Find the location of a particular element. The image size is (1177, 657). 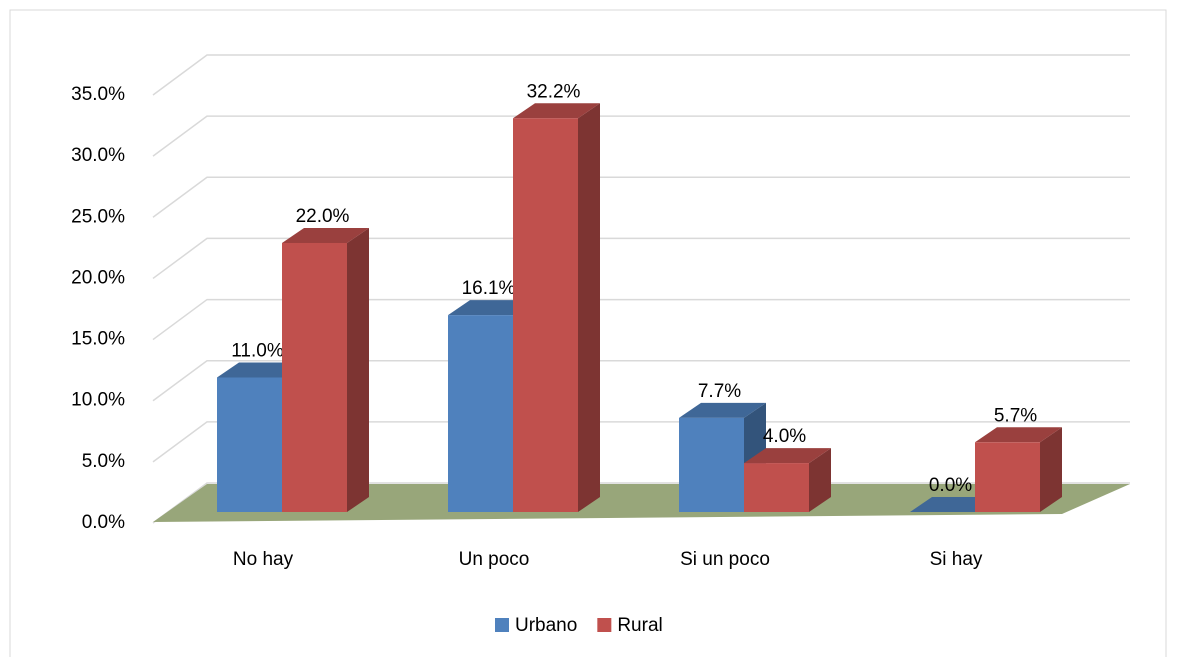

y-tick-label: 30.0% is located at coordinates (98, 155).